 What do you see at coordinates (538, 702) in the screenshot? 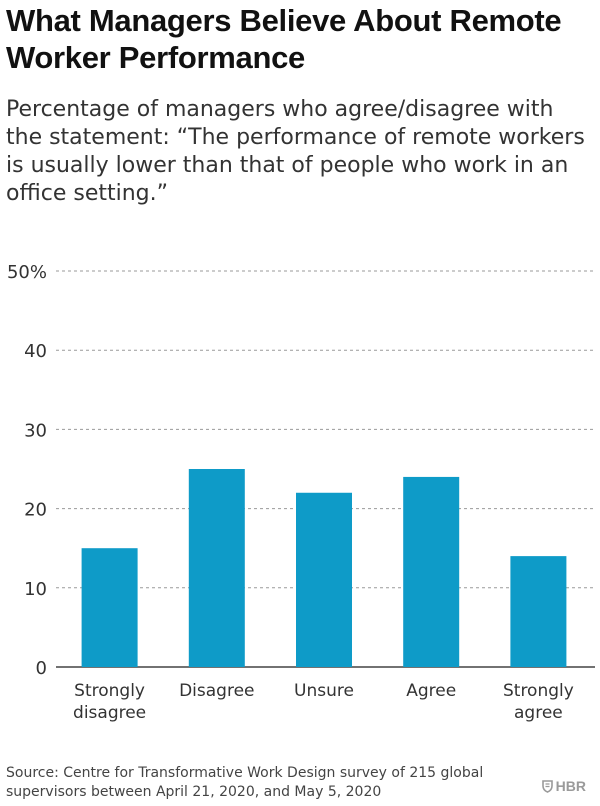
I see `x-tick-label: Strongly agree` at bounding box center [538, 702].